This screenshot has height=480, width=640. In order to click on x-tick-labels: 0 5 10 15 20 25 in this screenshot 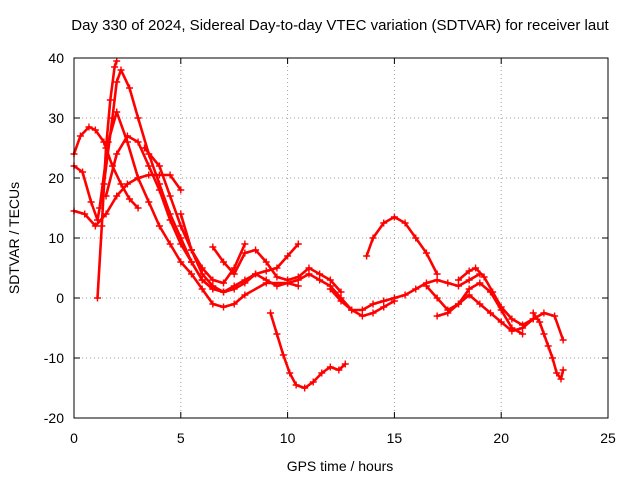, I will do `click(343, 438)`.